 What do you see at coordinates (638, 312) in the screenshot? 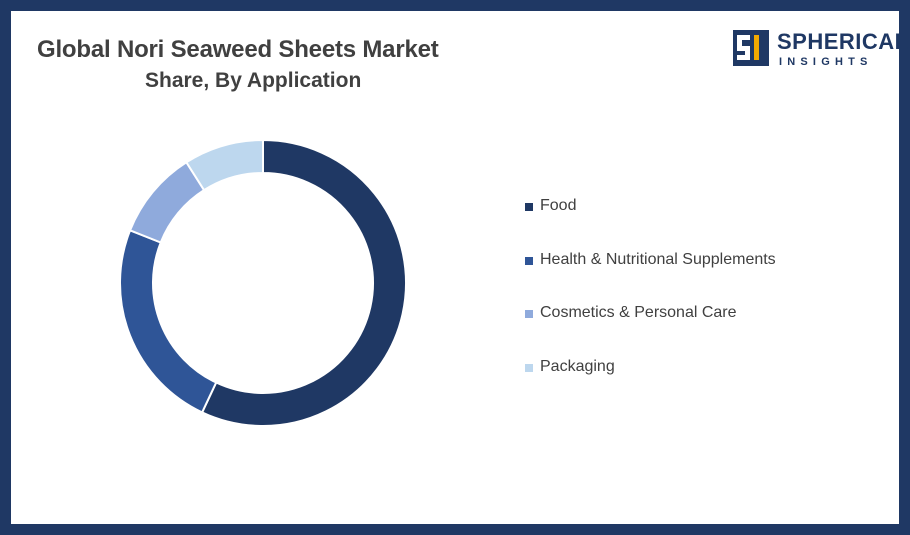
I see `legend-label: Cosmetics & Personal Care` at bounding box center [638, 312].